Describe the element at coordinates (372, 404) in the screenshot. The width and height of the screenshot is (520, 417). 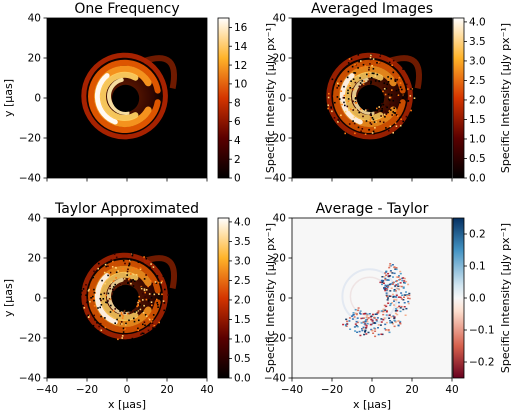
I see `x-axis-label: x [μas]` at that location.